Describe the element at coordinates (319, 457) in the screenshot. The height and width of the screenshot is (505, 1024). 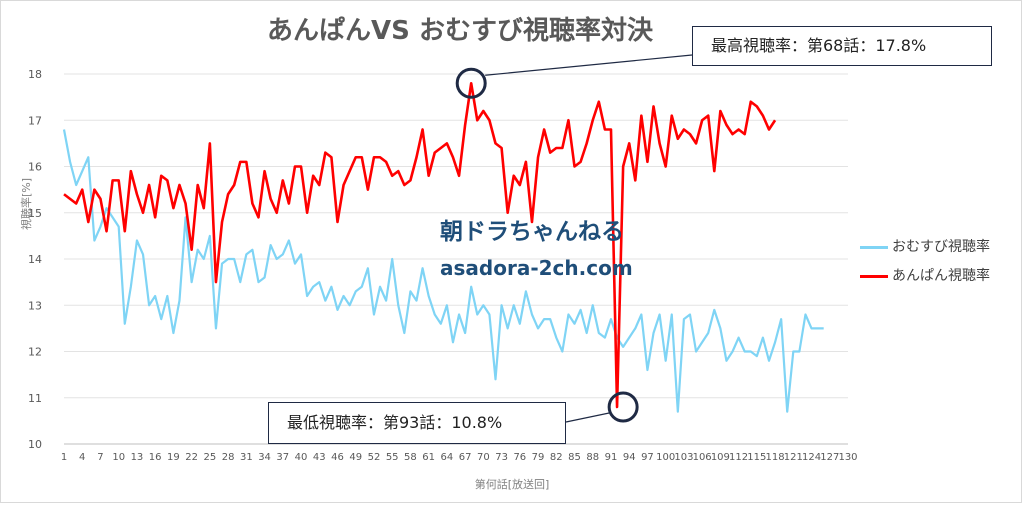
I see `x-tick-label-43: 43` at that location.